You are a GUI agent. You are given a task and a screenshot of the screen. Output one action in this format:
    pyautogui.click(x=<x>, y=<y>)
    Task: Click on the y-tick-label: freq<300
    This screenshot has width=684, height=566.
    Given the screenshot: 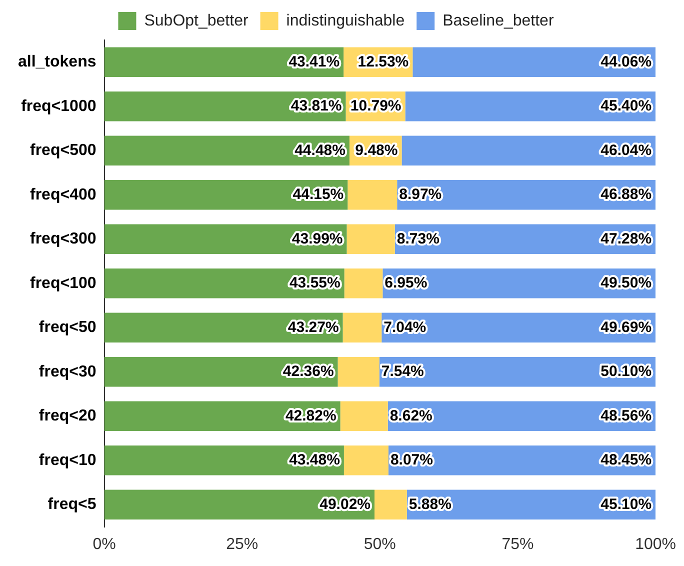 What is the action you would take?
    pyautogui.click(x=63, y=239)
    